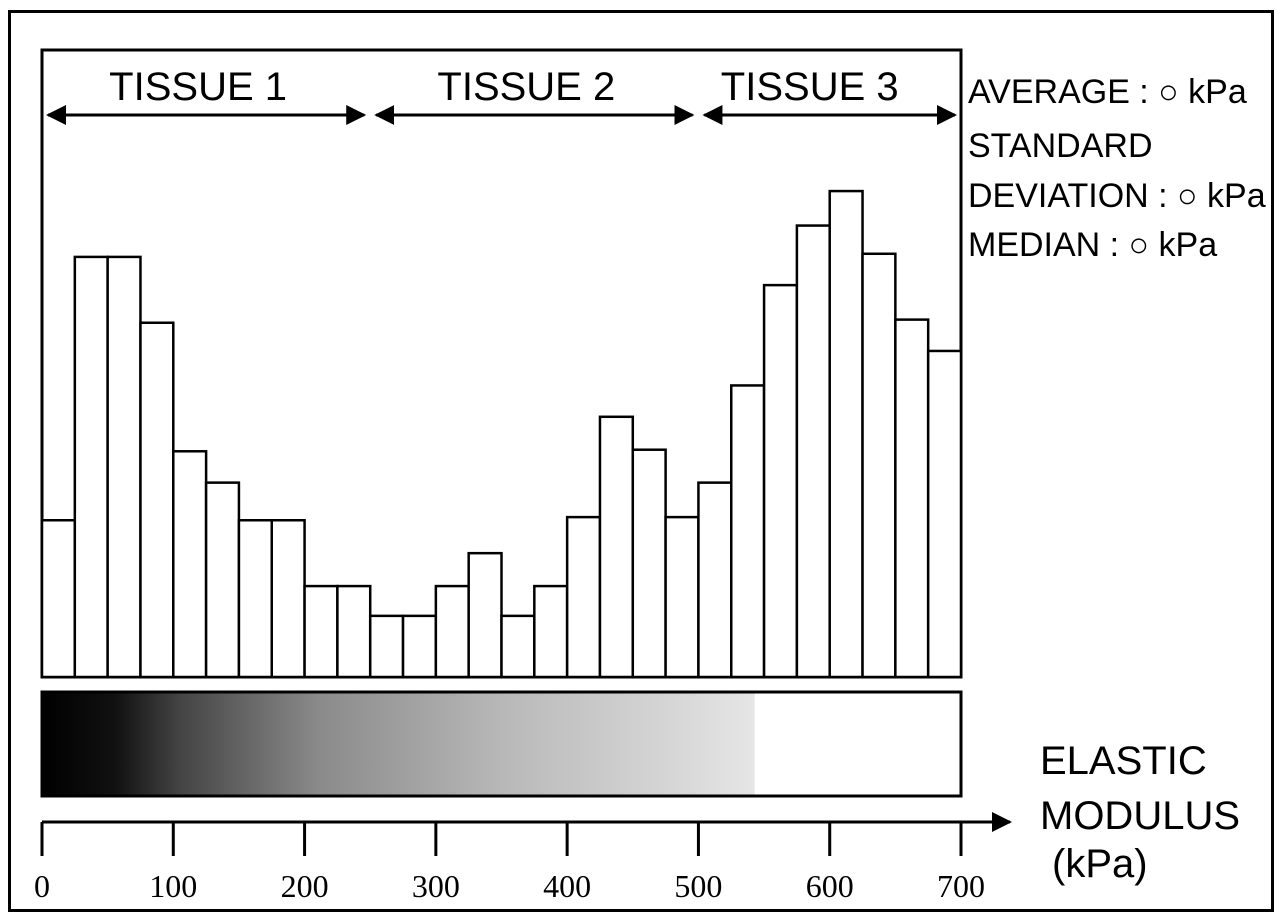 Image resolution: width=1286 pixels, height=923 pixels. I want to click on statistics-line: STANDARD, so click(1060, 146).